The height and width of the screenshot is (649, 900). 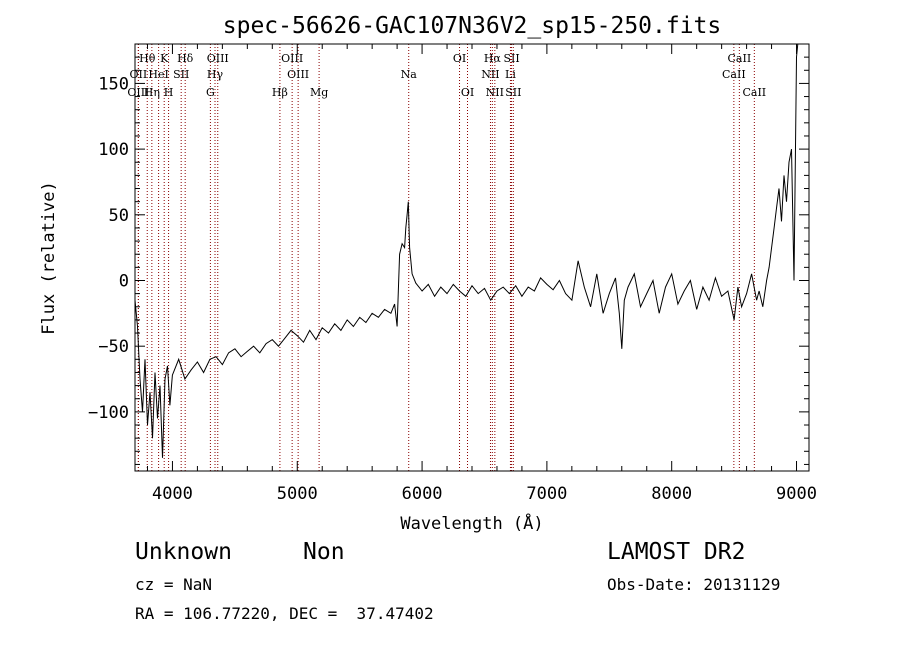 What do you see at coordinates (210, 92) in the screenshot?
I see `spectral-line-label: G` at bounding box center [210, 92].